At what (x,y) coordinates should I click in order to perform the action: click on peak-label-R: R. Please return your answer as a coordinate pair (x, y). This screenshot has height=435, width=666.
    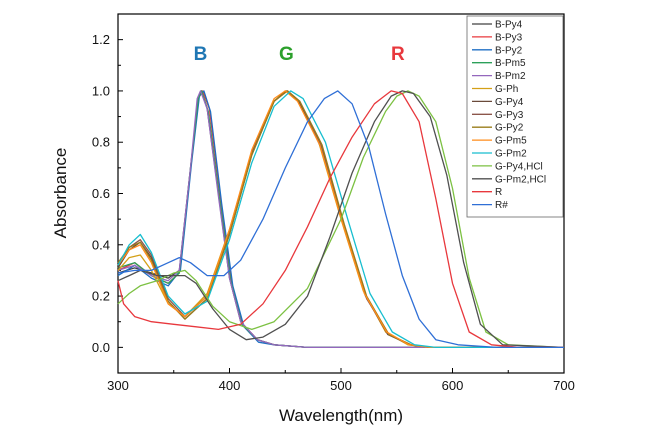
    Looking at the image, I should click on (398, 54).